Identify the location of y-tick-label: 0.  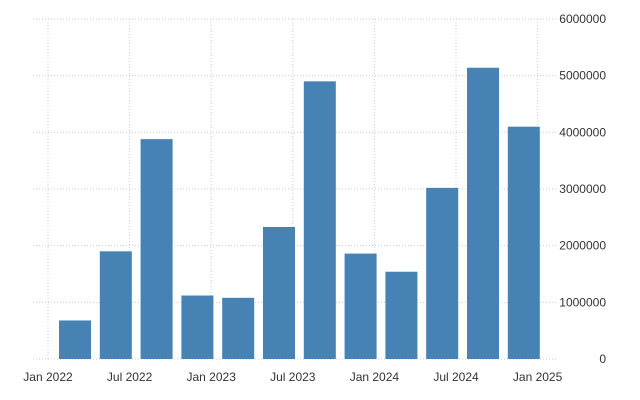
(602, 359).